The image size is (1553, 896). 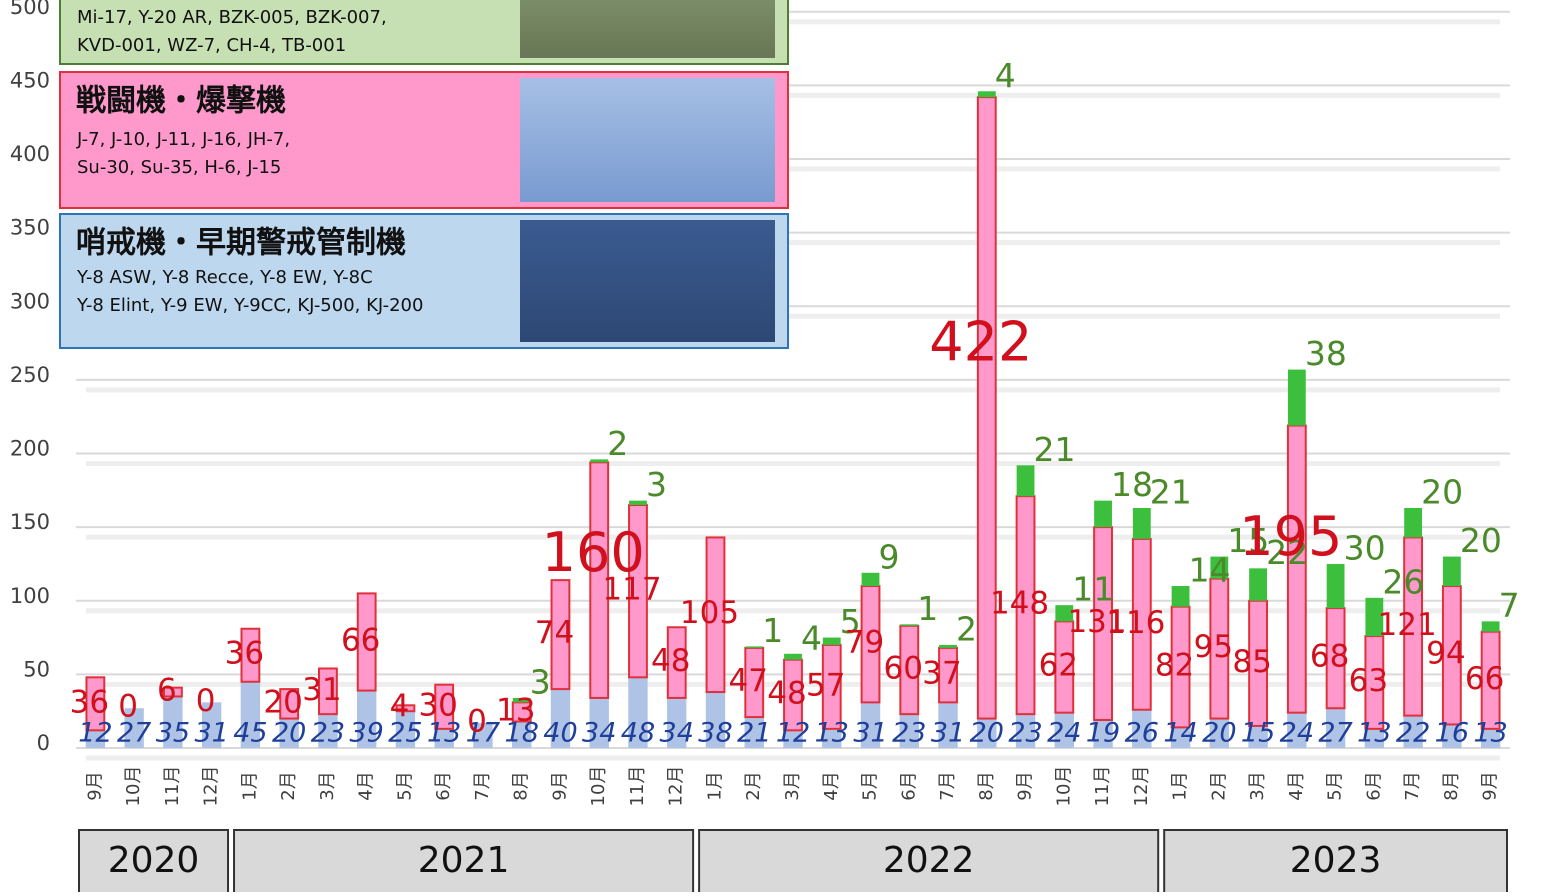 I want to click on value-label: 82, so click(x=1174, y=666).